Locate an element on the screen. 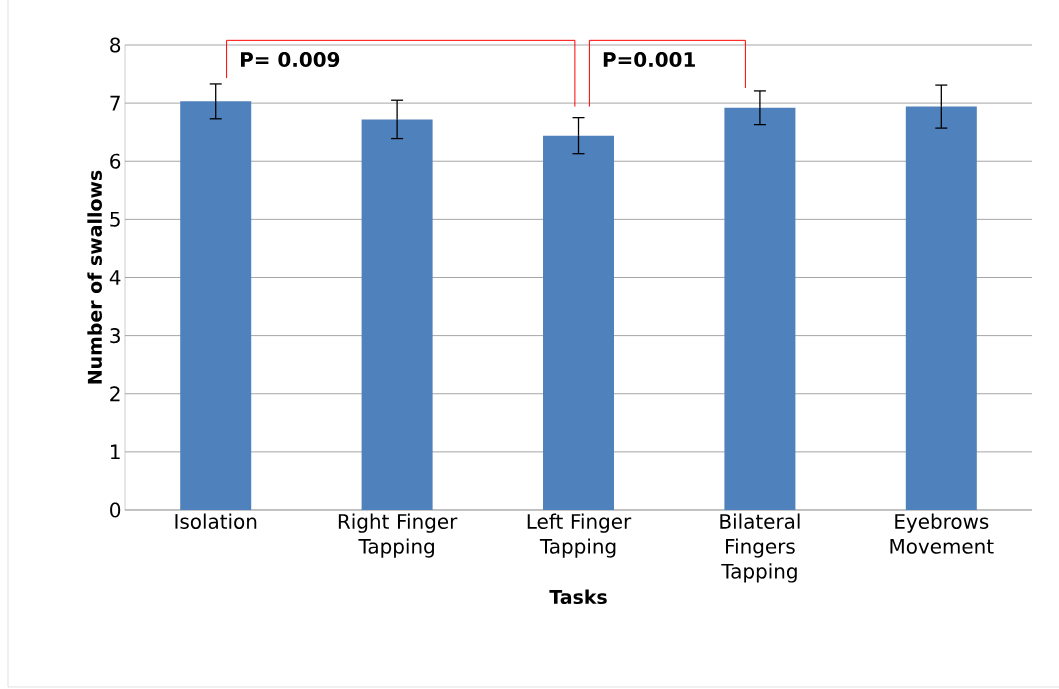  y-tick-label: 2 is located at coordinates (115, 394).